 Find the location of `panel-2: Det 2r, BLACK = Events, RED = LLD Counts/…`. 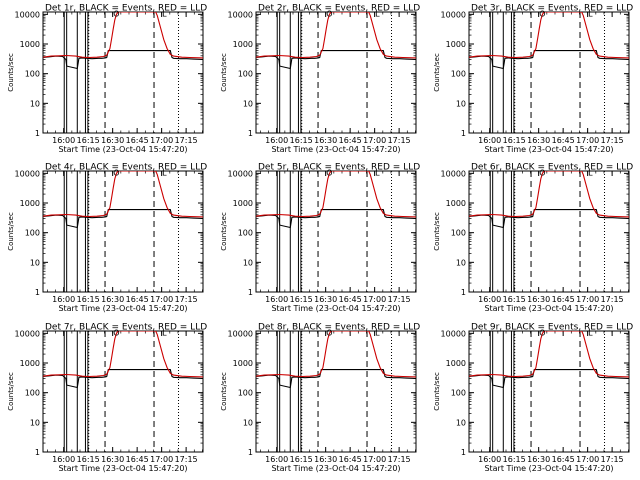

panel-2: Det 2r, BLACK = Events, RED = LLD Counts/… is located at coordinates (320, 79).